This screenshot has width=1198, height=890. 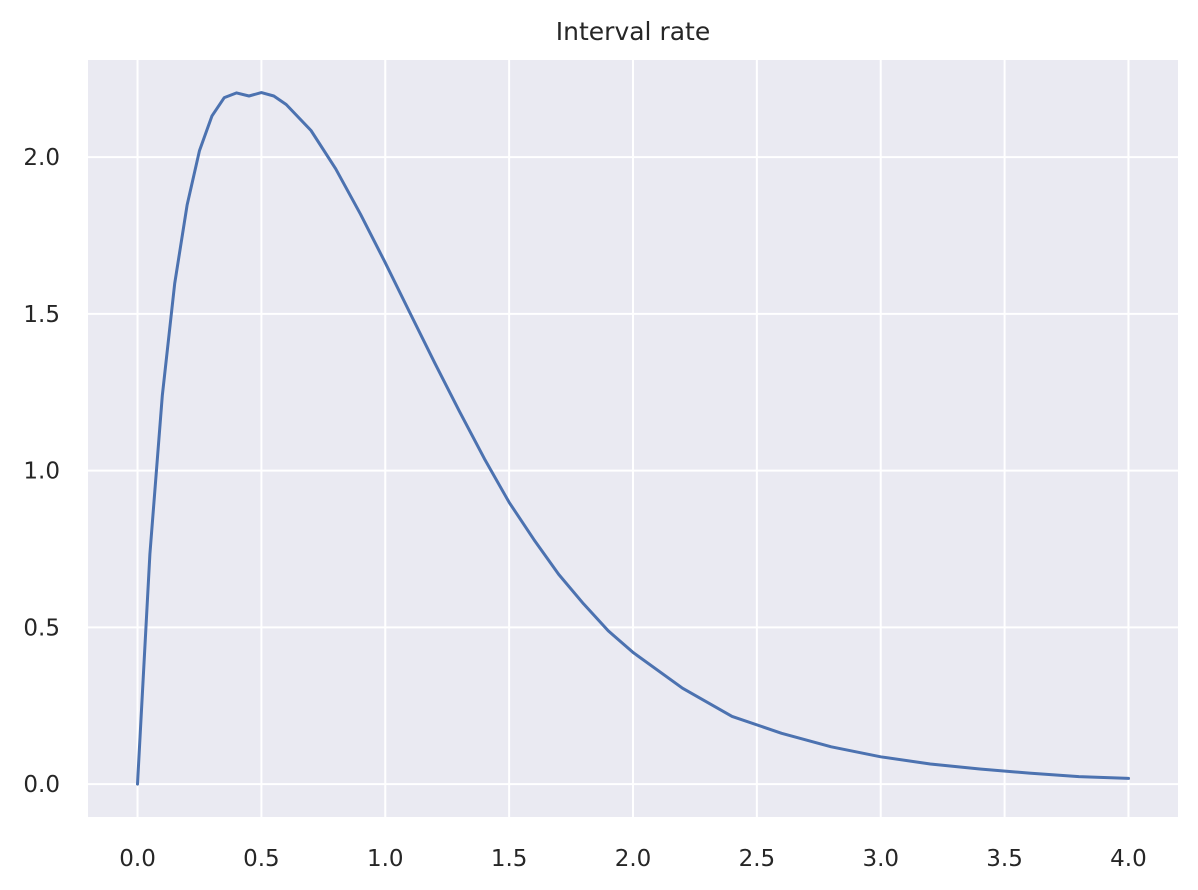 I want to click on y-tick-label: 1.5, so click(x=41, y=315).